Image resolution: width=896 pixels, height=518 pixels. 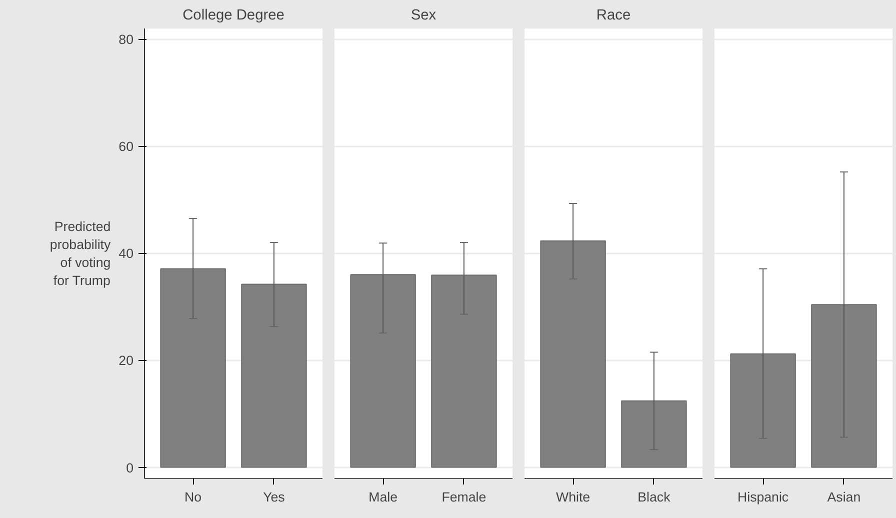 What do you see at coordinates (464, 497) in the screenshot?
I see `x-tick-label: Female` at bounding box center [464, 497].